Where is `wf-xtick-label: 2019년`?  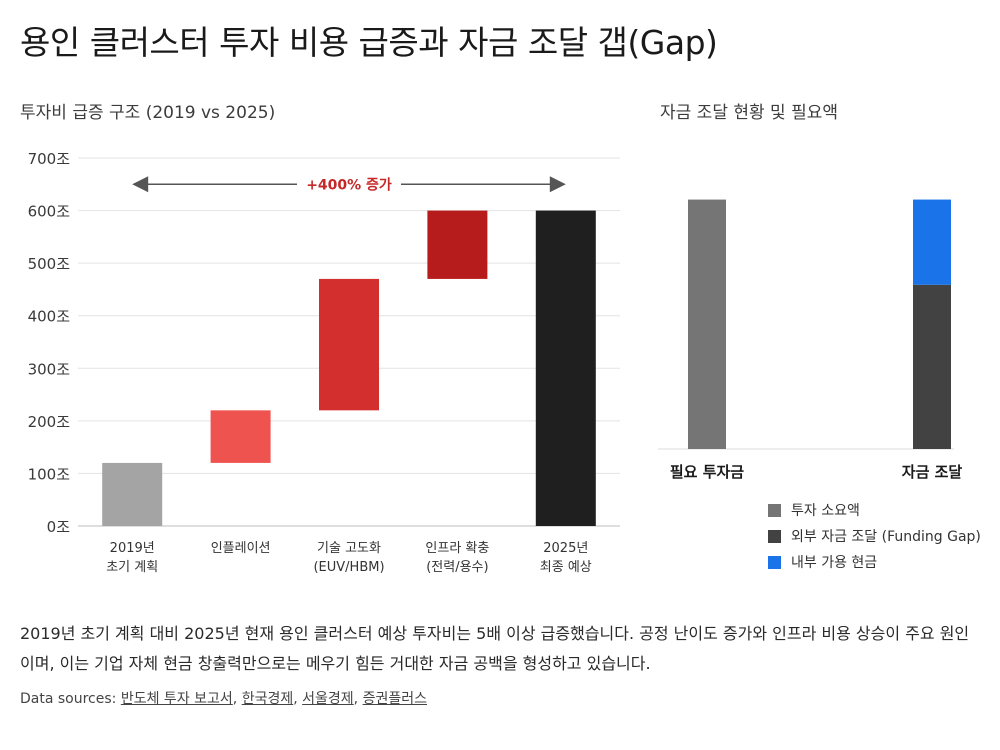
wf-xtick-label: 2019년 is located at coordinates (132, 548).